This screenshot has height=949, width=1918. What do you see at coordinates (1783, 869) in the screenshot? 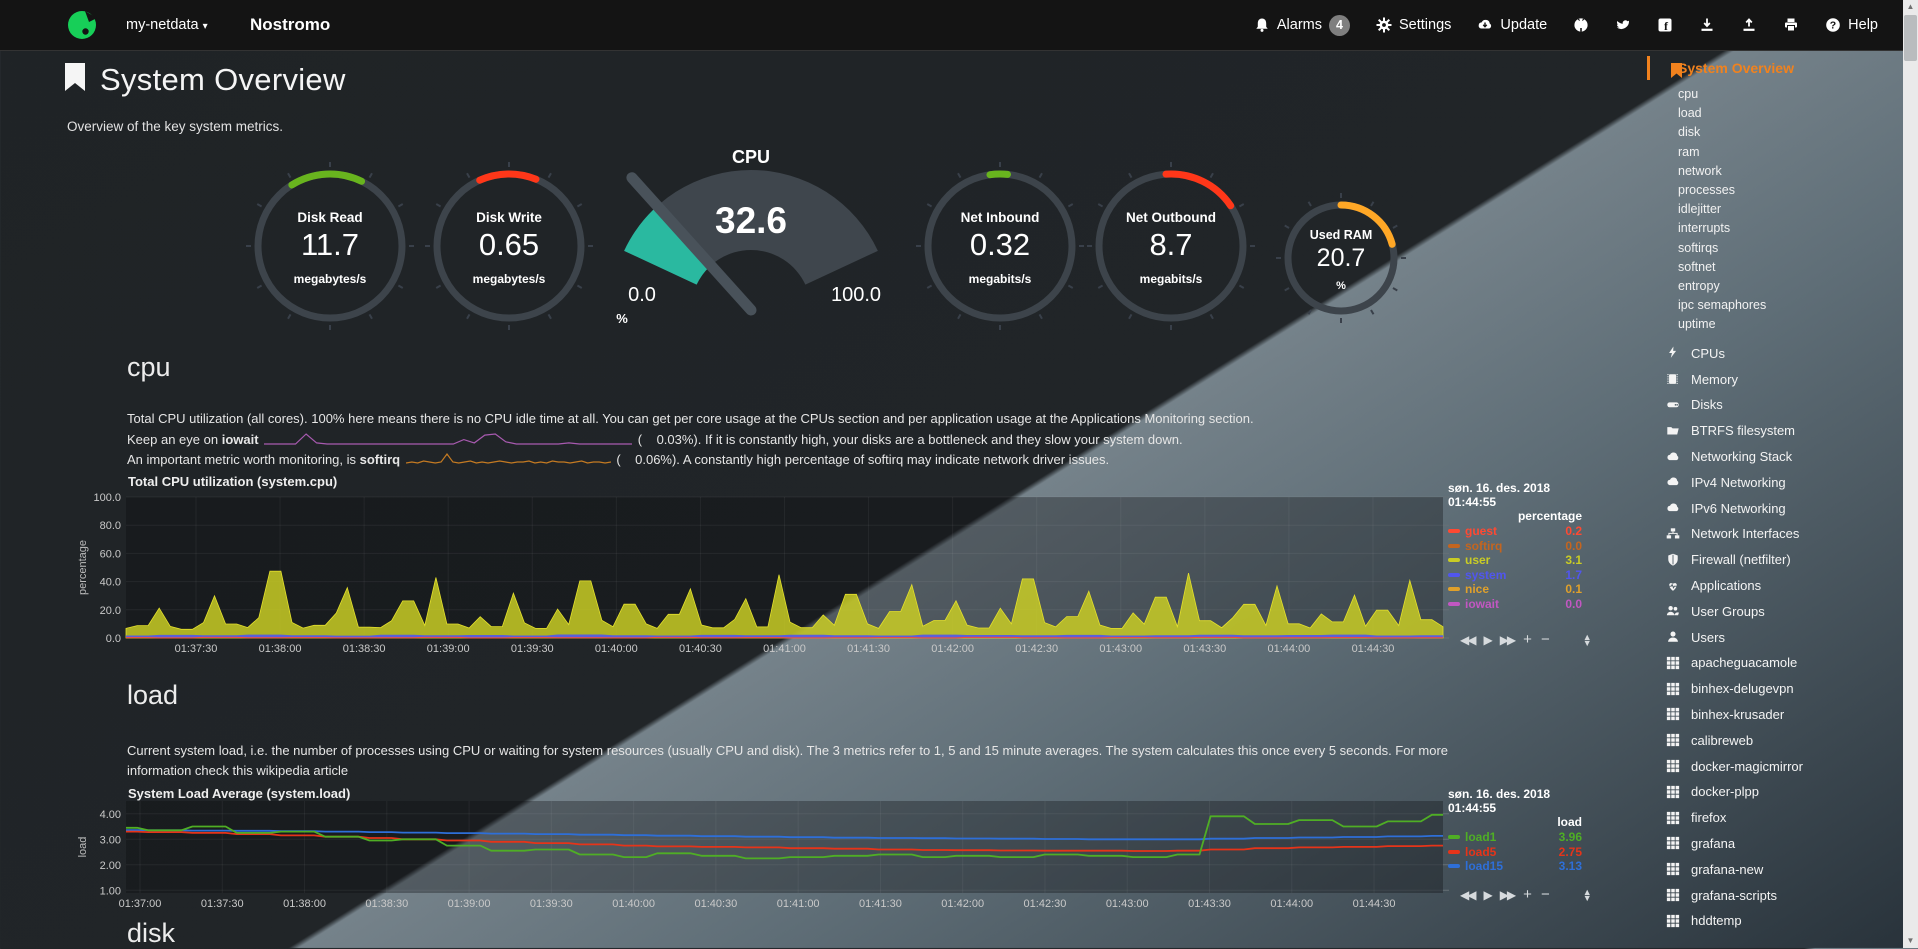
I see `sidebar-item-grafana-new: grafana-new` at bounding box center [1783, 869].